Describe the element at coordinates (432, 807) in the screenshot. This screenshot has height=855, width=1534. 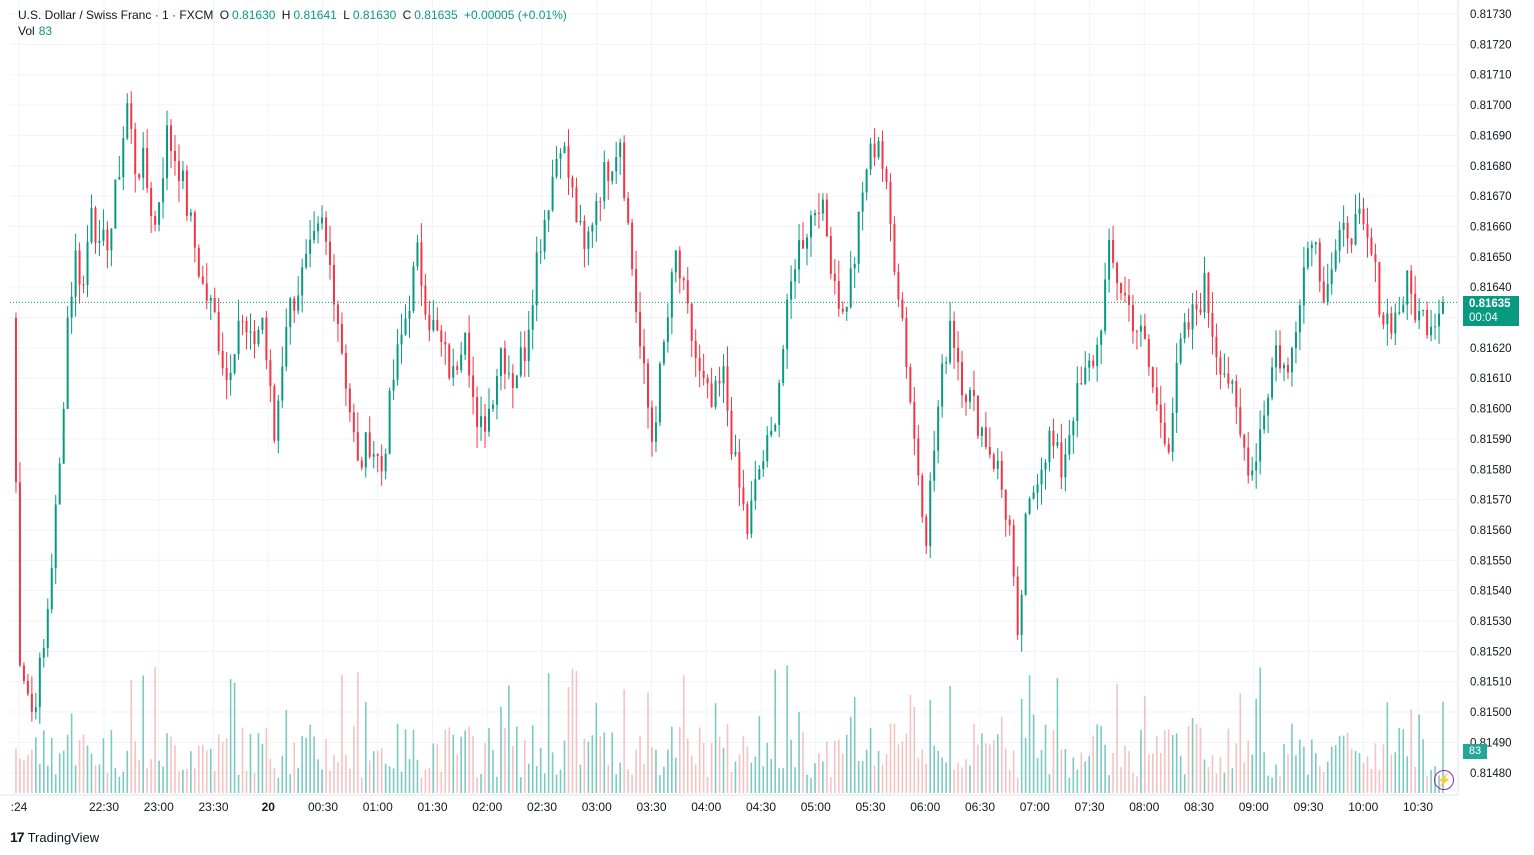
I see `x-tick-label: 01:30` at that location.